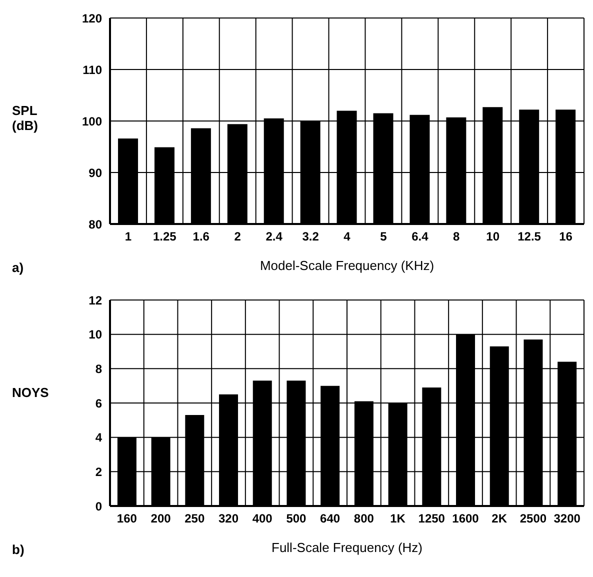  Describe the element at coordinates (165, 237) in the screenshot. I see `x-tick-label: 1.25` at that location.